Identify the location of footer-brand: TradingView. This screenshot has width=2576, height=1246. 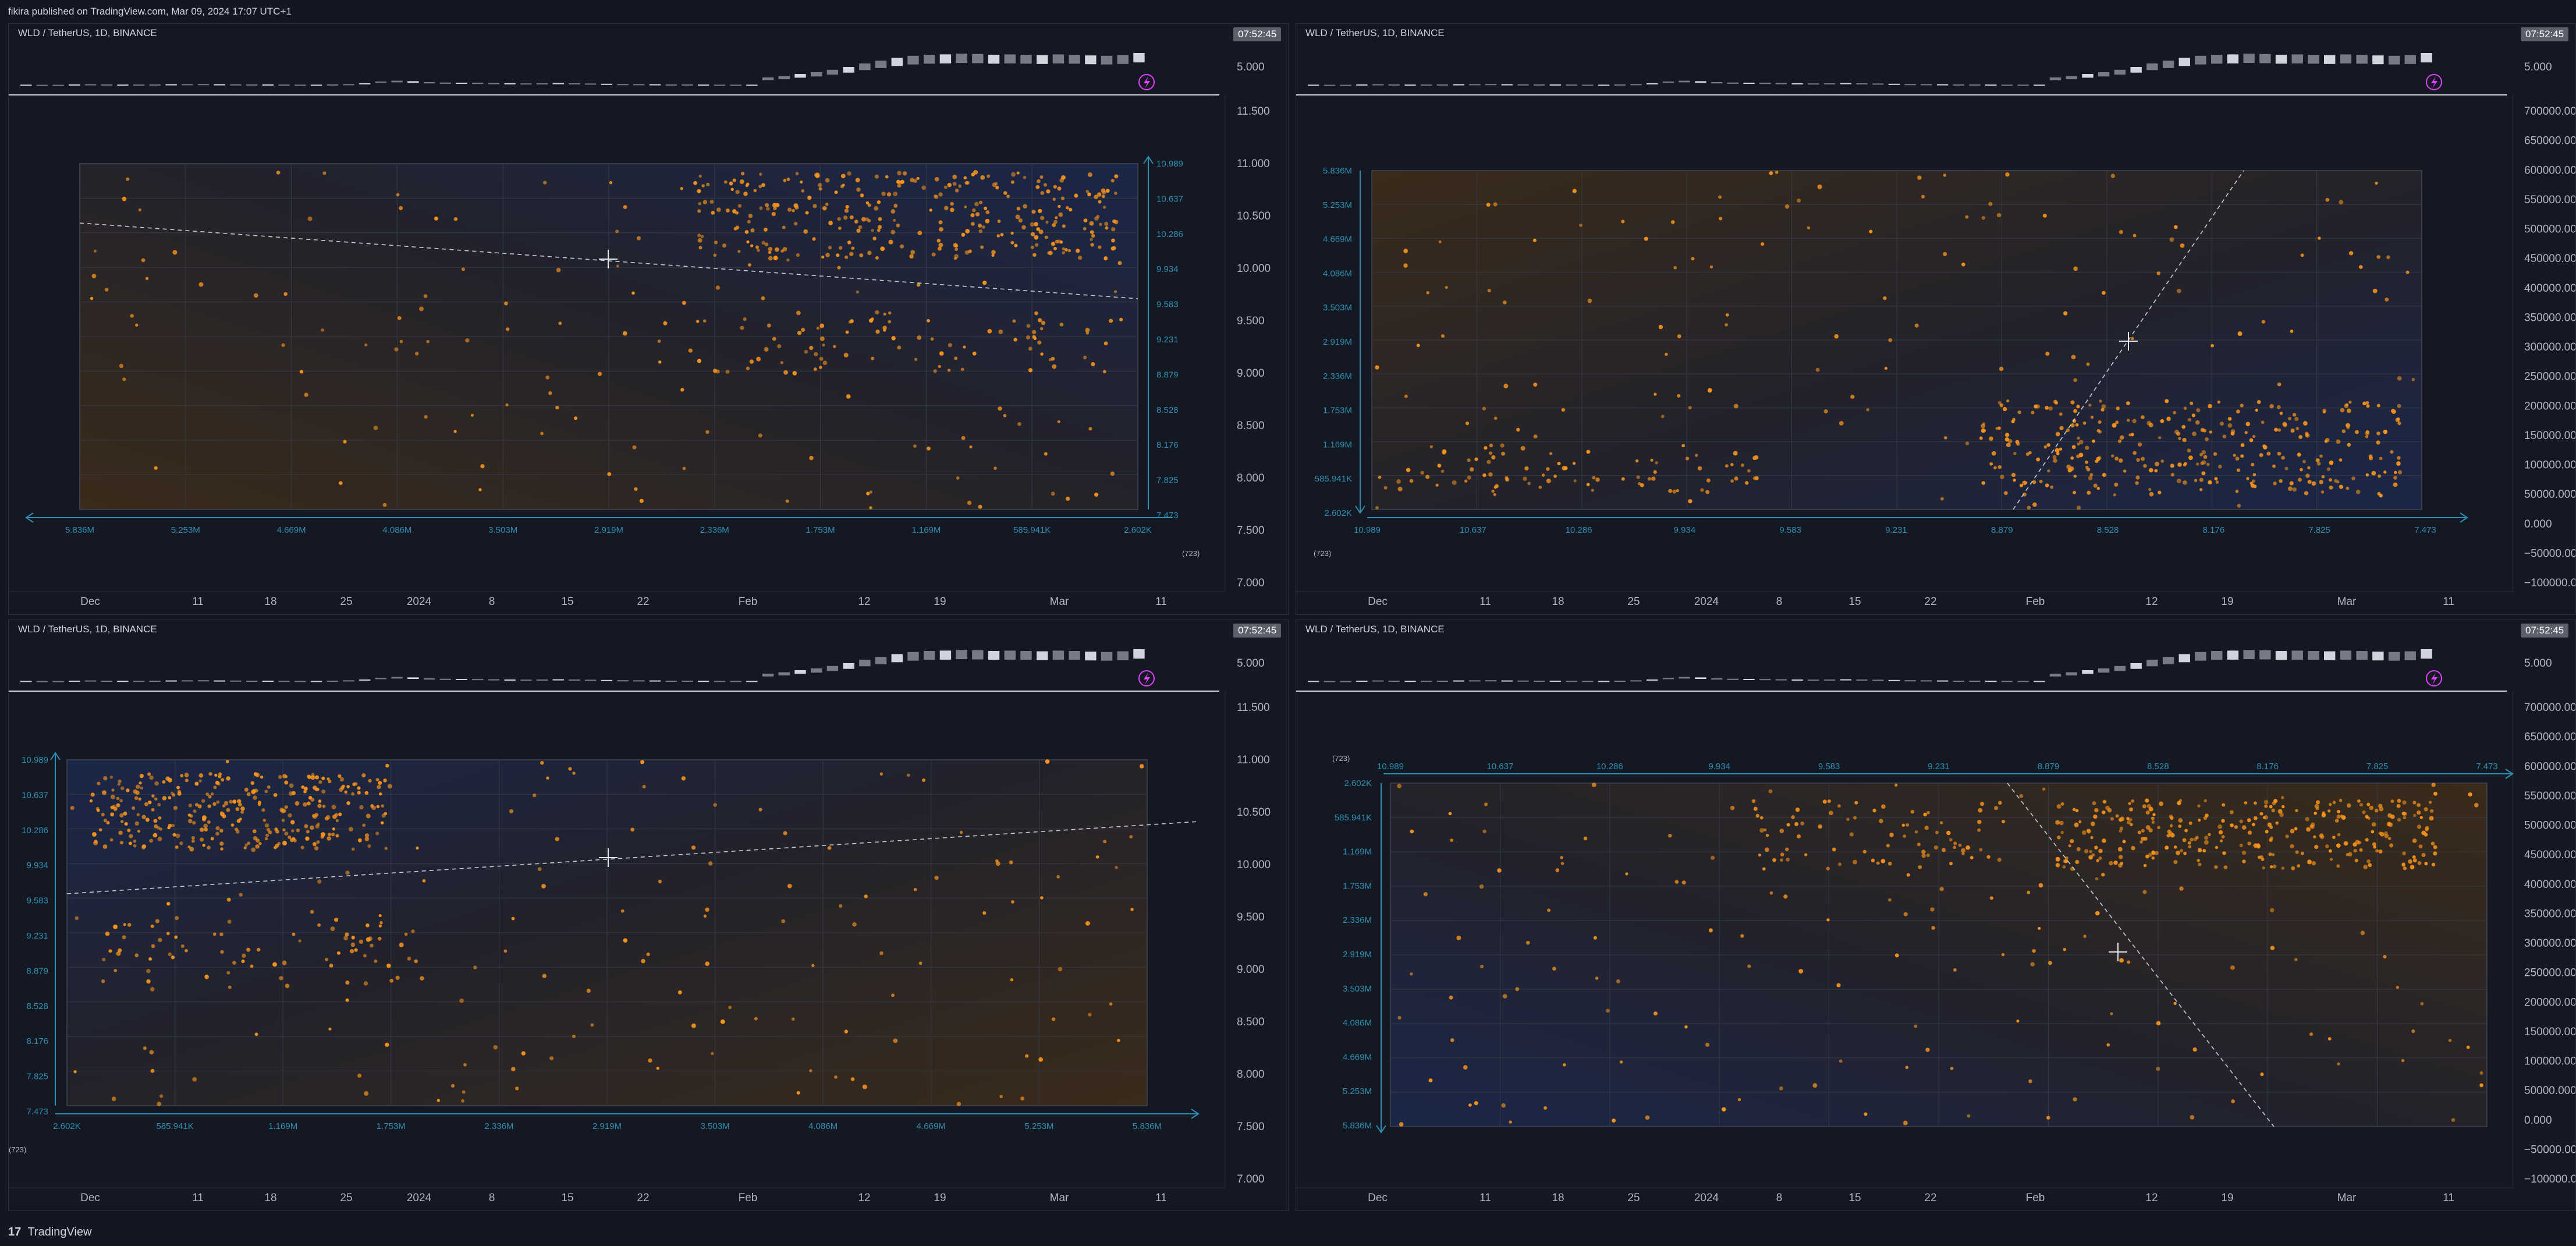
(59, 1232).